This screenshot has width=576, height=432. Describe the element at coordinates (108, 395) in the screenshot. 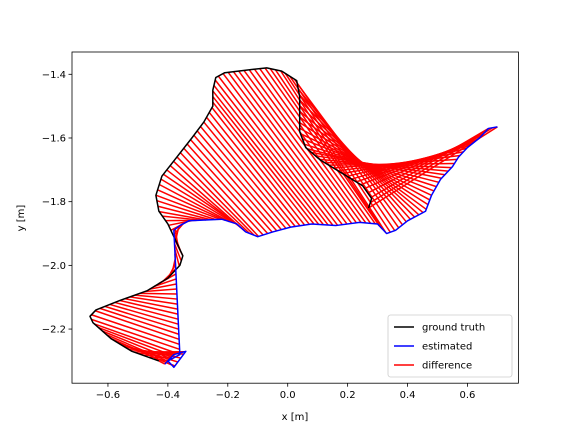

I see `x-tick-label: −0.6` at that location.